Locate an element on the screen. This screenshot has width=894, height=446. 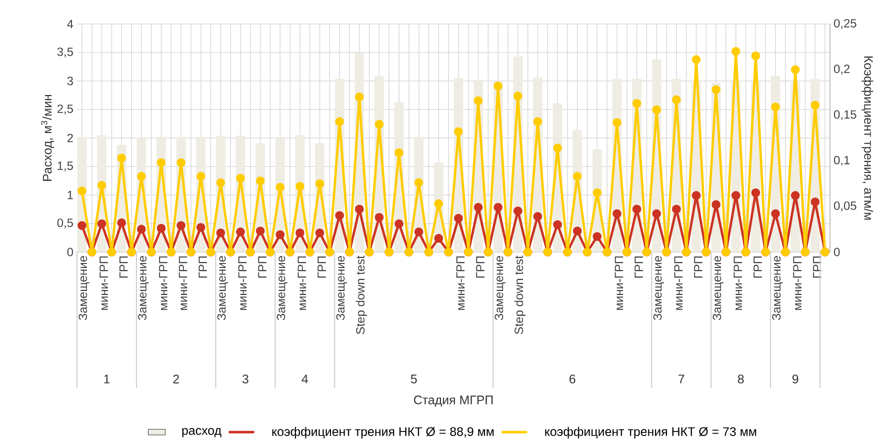
y-tick-label: 1,5 is located at coordinates (65, 167).